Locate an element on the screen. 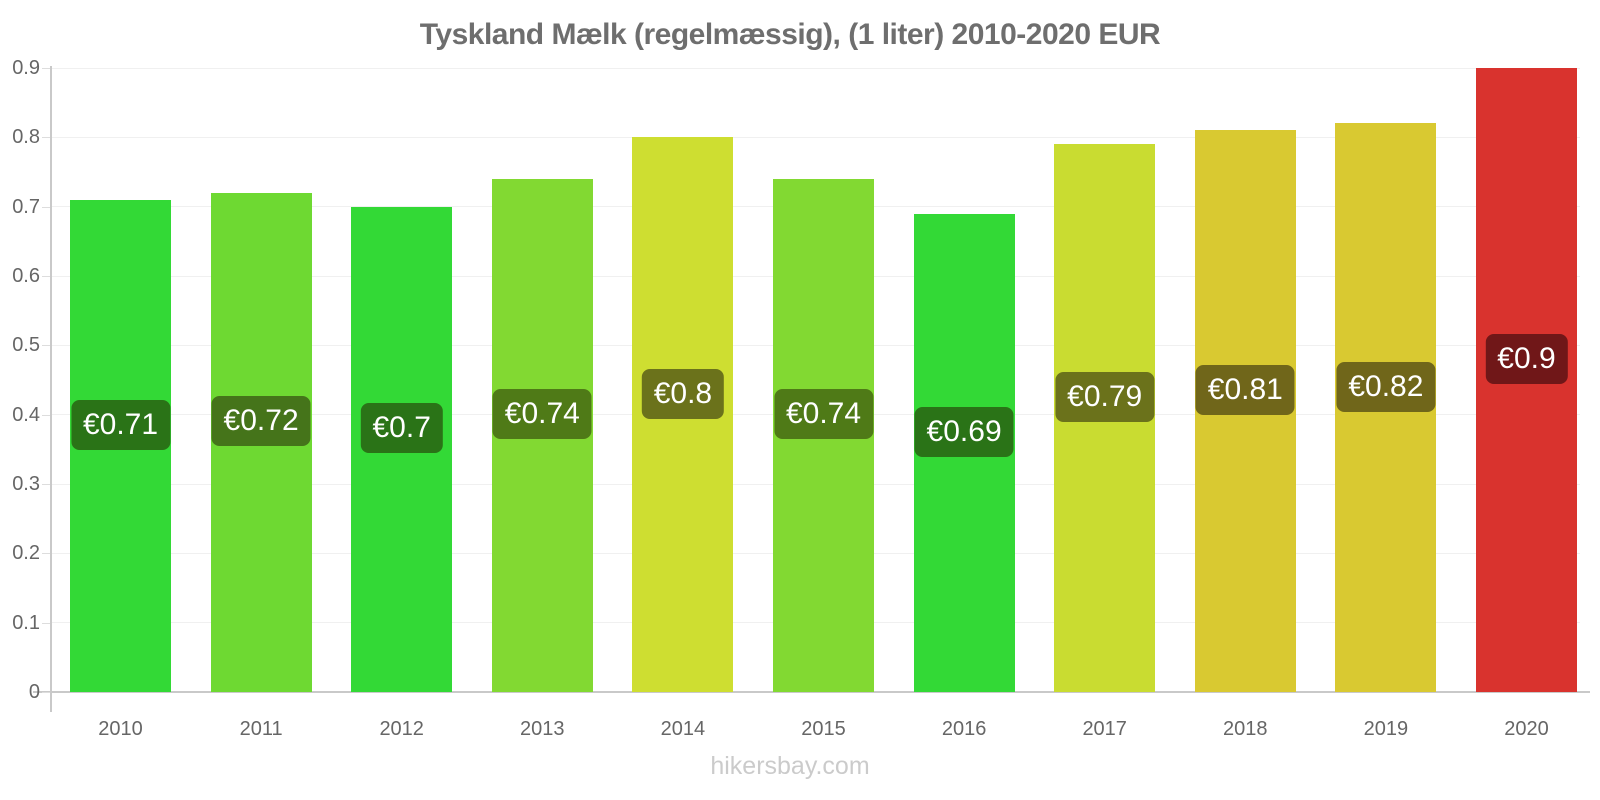 The height and width of the screenshot is (800, 1600). y-axis-tick-label: 0.6 is located at coordinates (26, 276).